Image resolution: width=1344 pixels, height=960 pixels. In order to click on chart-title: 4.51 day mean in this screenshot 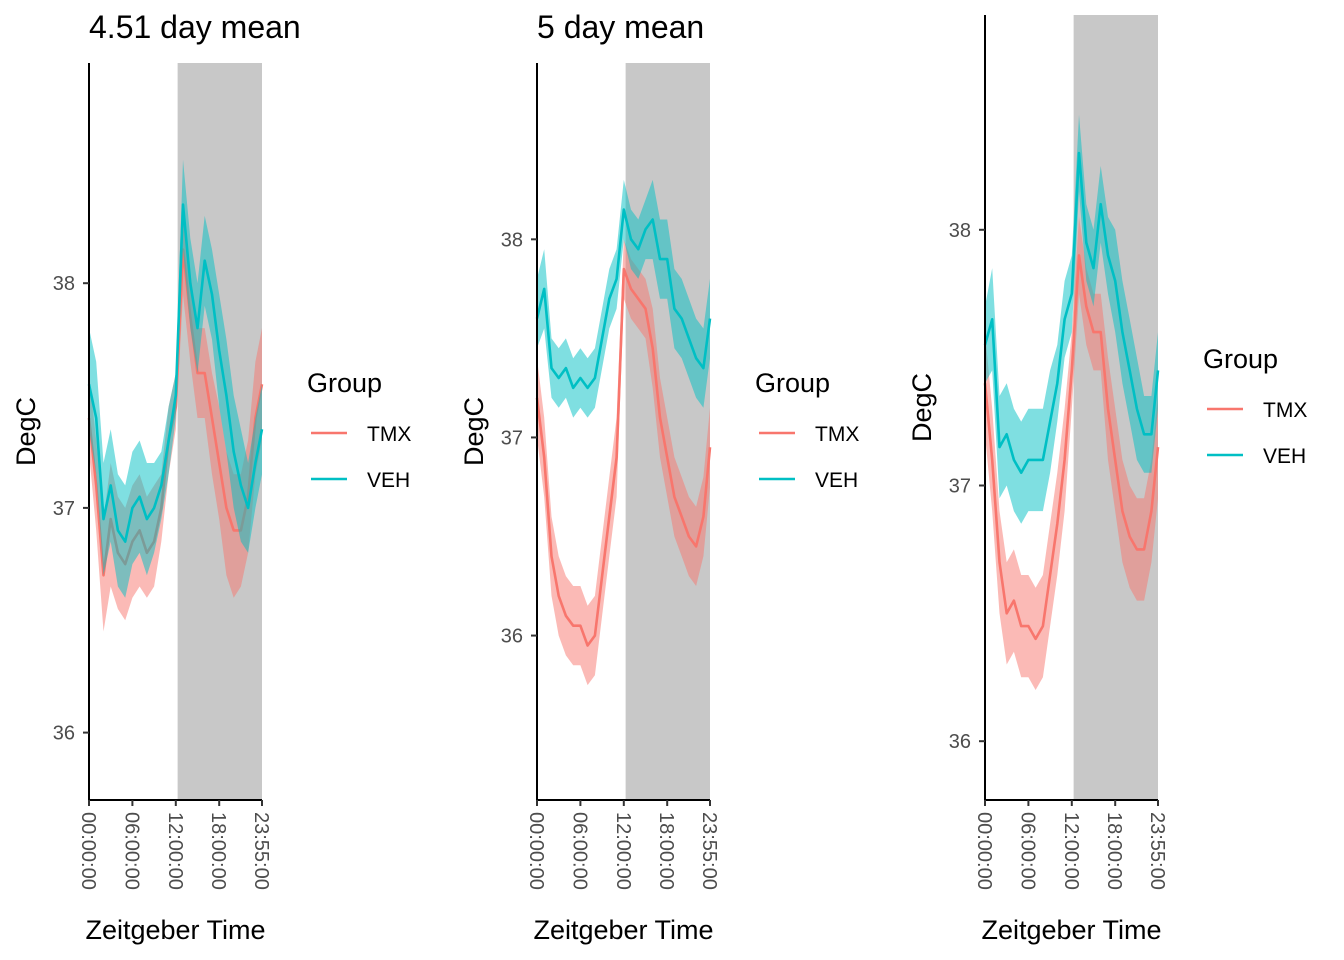, I will do `click(195, 27)`.